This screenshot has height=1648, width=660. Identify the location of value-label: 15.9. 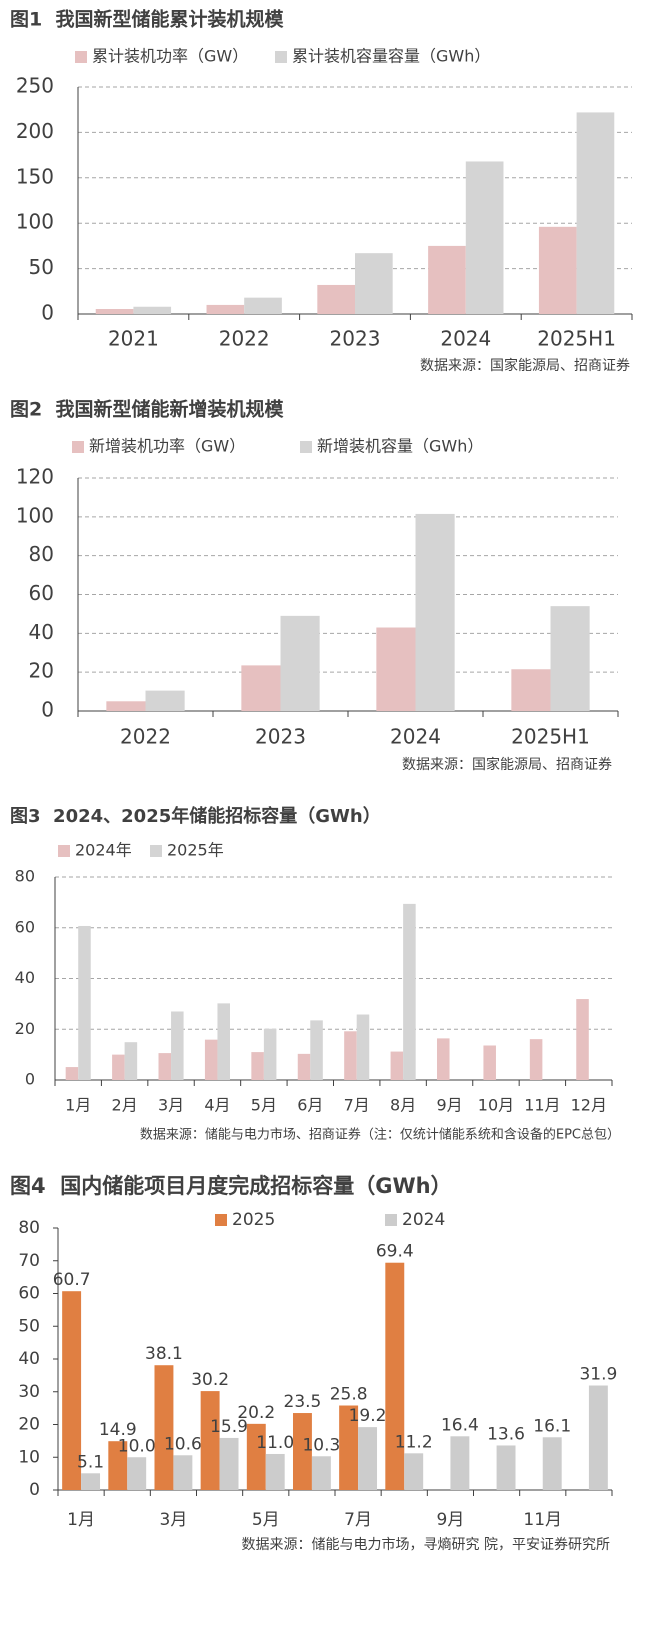
(229, 1427).